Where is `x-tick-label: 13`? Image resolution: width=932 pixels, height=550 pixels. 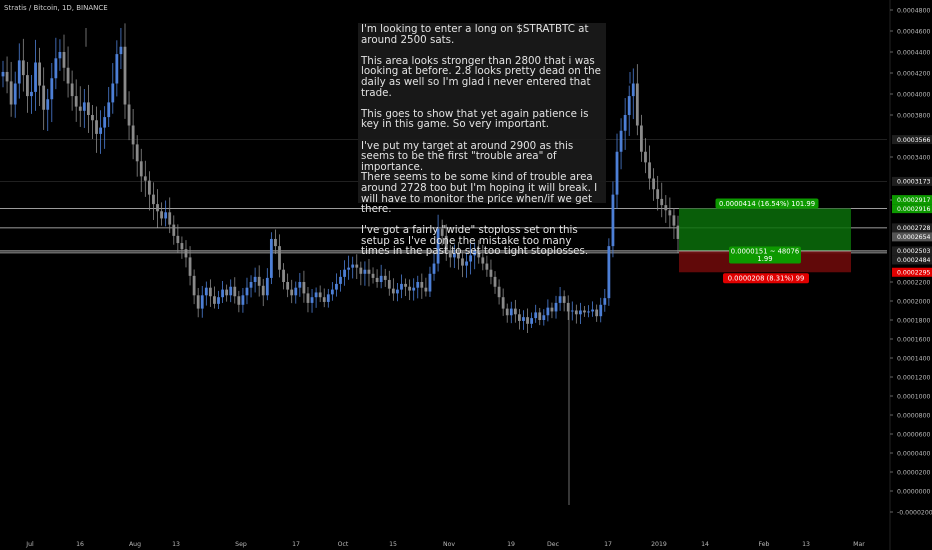
x-tick-label: 13 is located at coordinates (806, 544).